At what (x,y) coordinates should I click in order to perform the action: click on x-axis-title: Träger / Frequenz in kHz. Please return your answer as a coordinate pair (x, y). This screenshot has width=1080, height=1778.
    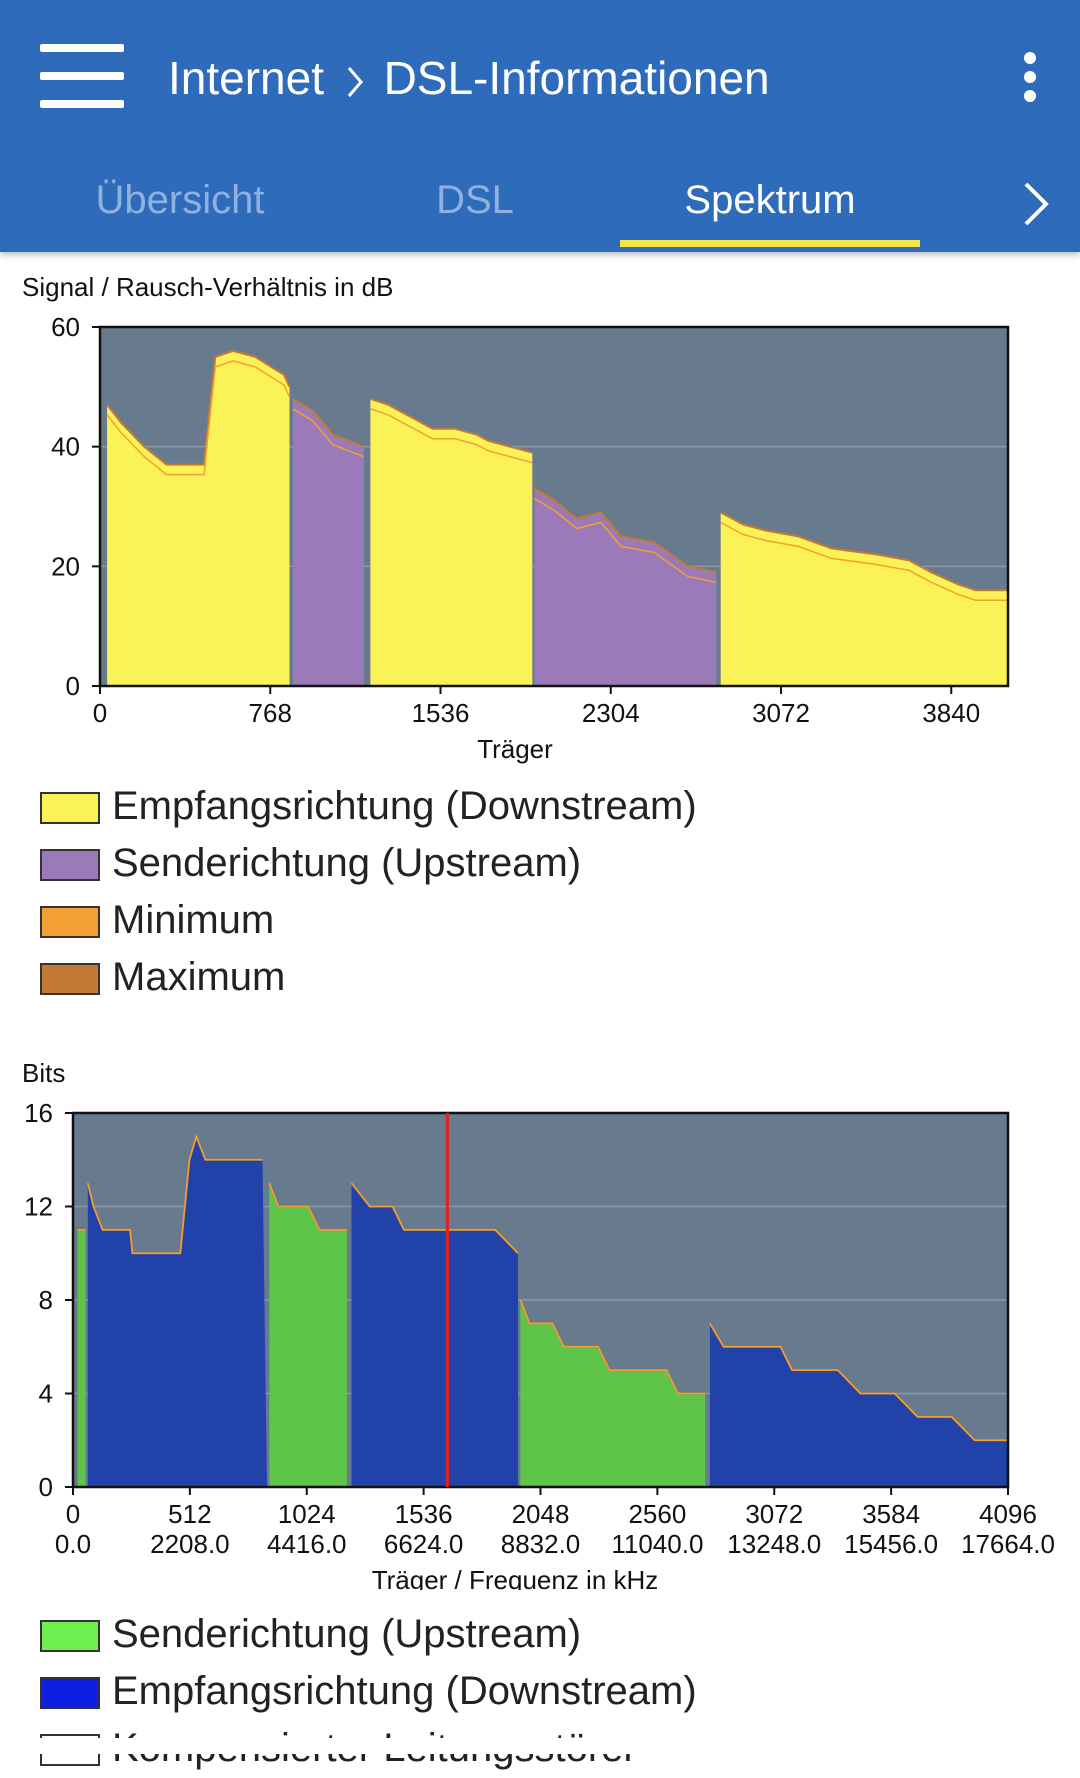
    Looking at the image, I should click on (515, 1577).